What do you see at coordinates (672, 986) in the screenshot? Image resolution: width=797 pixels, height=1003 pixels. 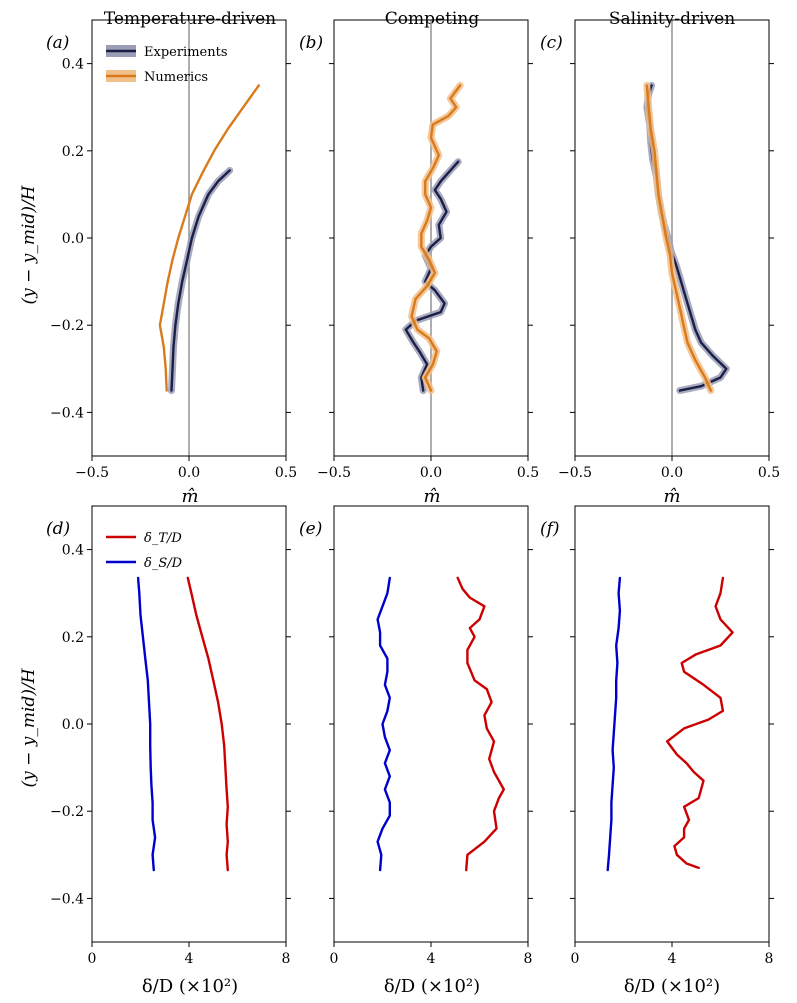 I see `xlabel-f: δ/D (×10²)` at bounding box center [672, 986].